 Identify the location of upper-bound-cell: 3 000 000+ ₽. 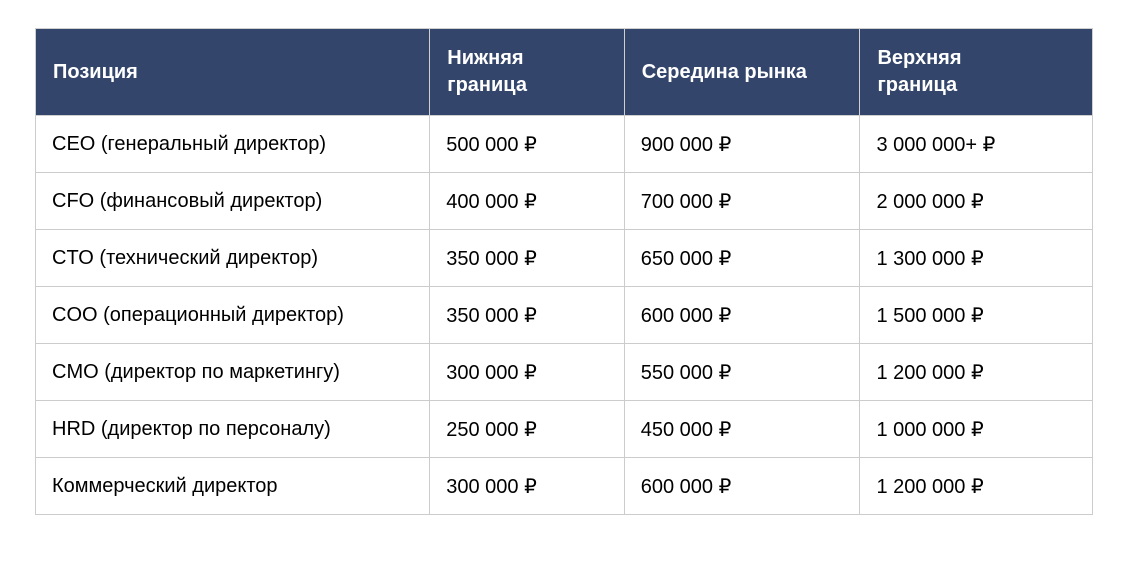
(976, 144).